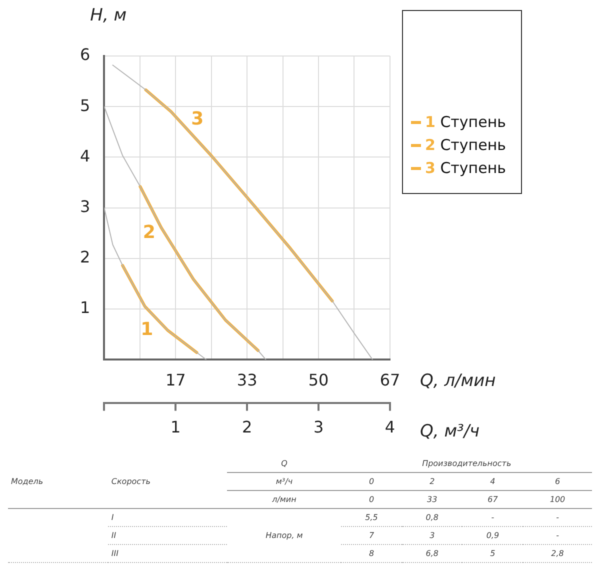  What do you see at coordinates (284, 481) in the screenshot?
I see `text: м³/ч` at bounding box center [284, 481].